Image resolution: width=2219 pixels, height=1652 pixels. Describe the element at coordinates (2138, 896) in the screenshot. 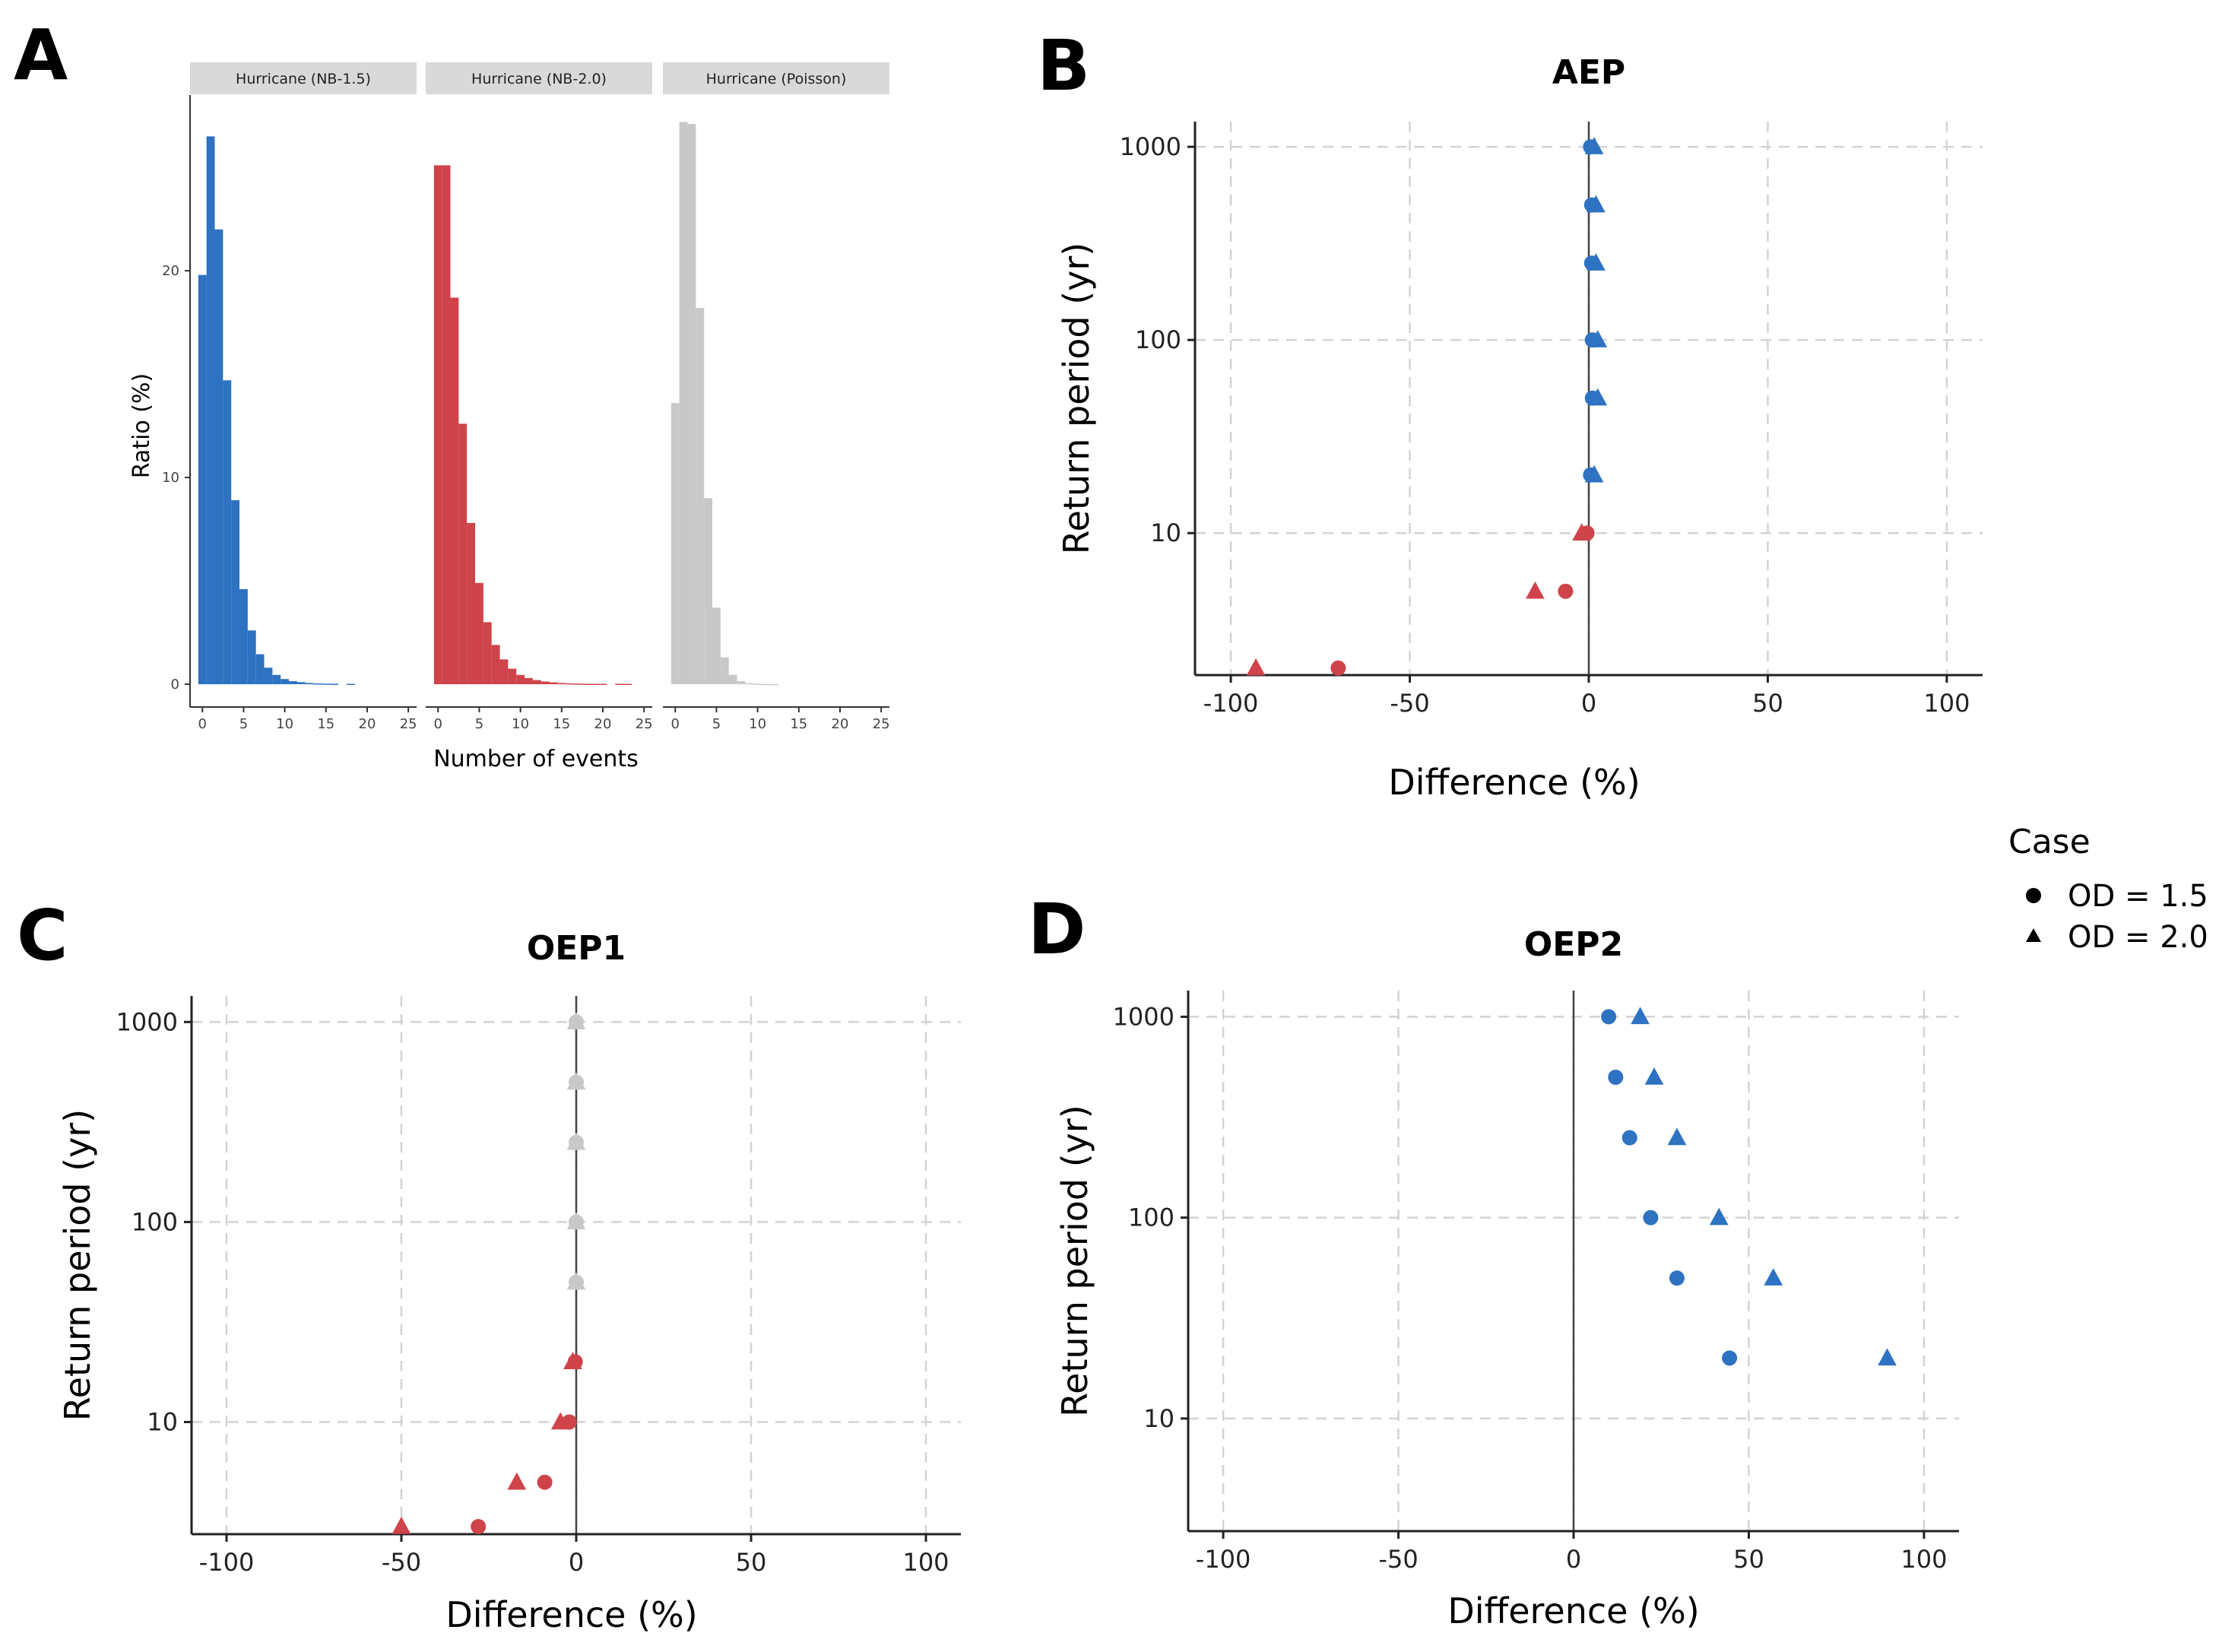

I see `legend-item-od-1-5: OD = 1.5` at that location.